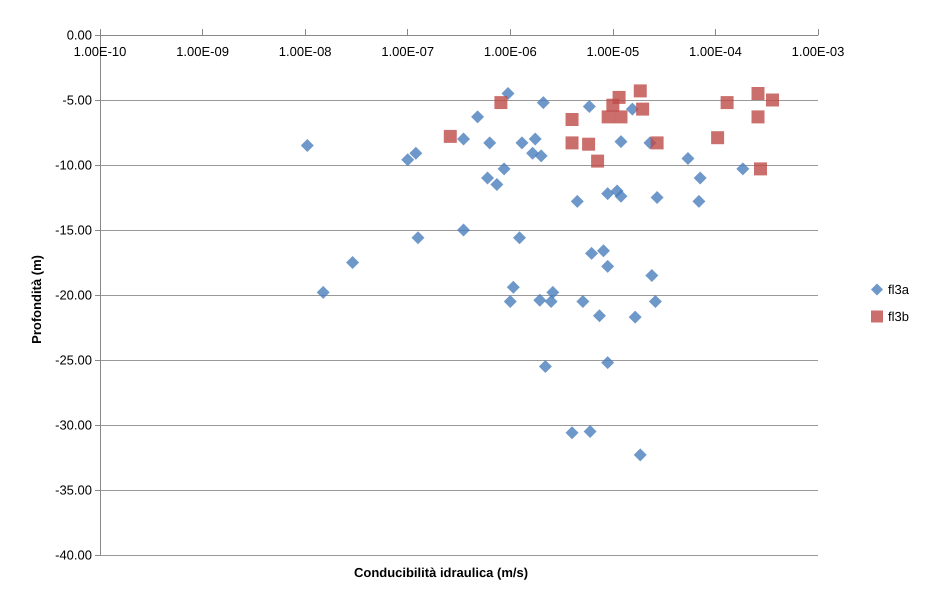  Describe the element at coordinates (73, 555) in the screenshot. I see `y-tick-label: -40.00` at that location.